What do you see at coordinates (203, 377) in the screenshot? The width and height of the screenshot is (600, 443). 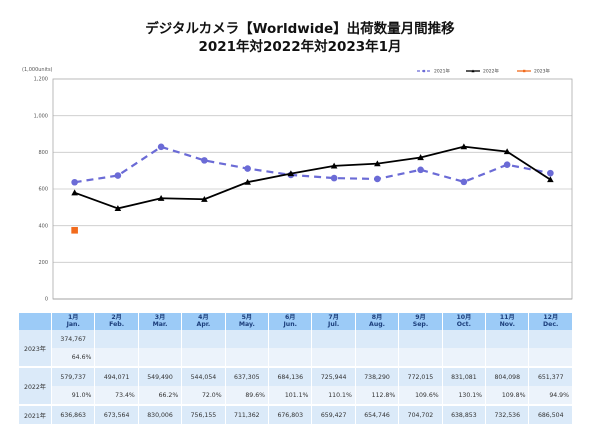 I see `units-cell: 544,054` at bounding box center [203, 377].